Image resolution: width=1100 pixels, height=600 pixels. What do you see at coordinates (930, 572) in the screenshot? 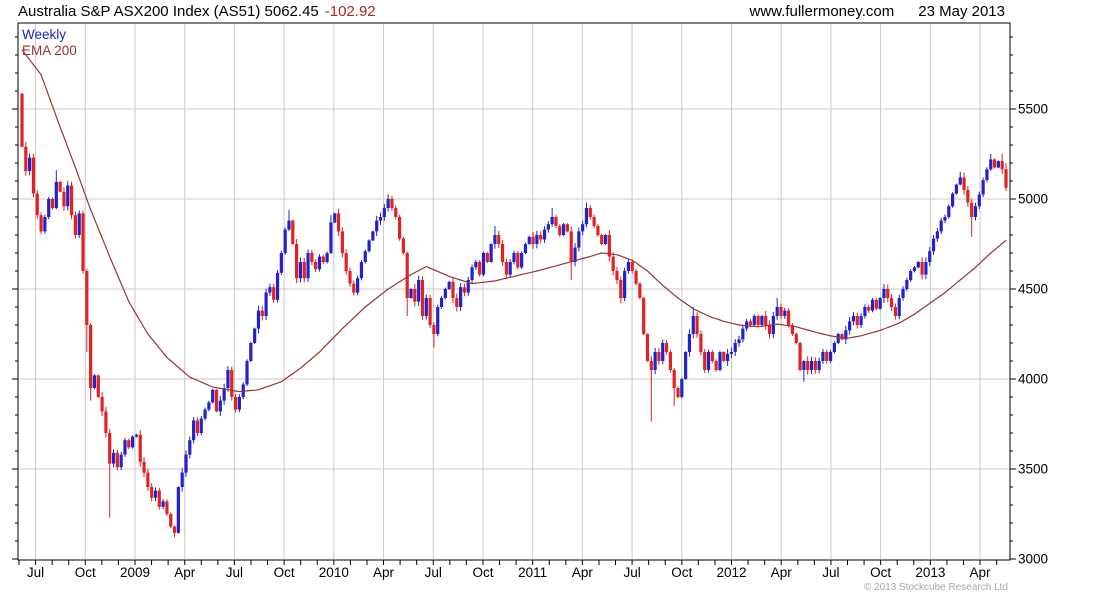
I see `x-axis-label: 2013` at bounding box center [930, 572].